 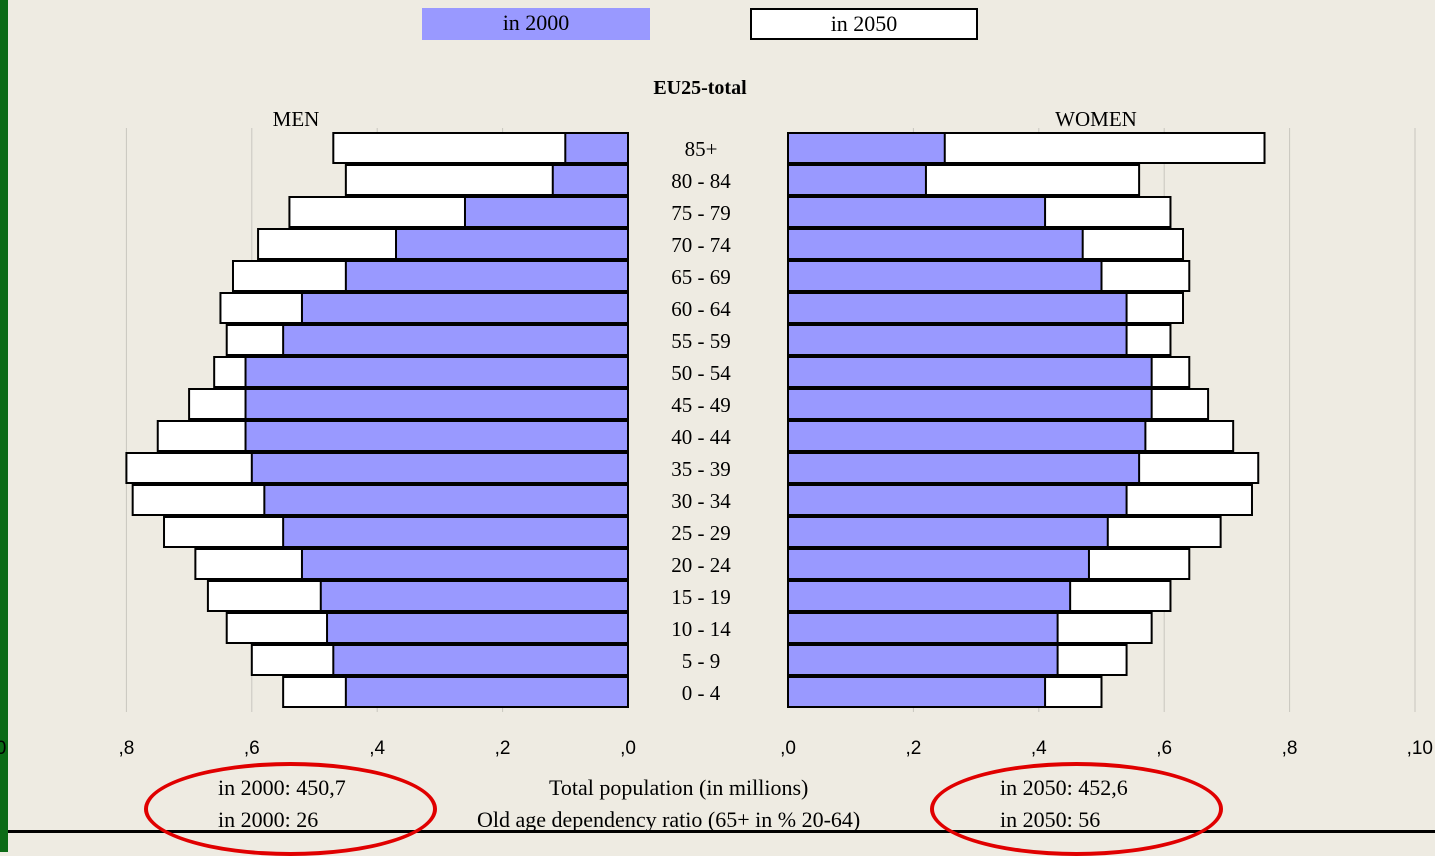 What do you see at coordinates (700, 88) in the screenshot?
I see `chart-title: EU25-total` at bounding box center [700, 88].